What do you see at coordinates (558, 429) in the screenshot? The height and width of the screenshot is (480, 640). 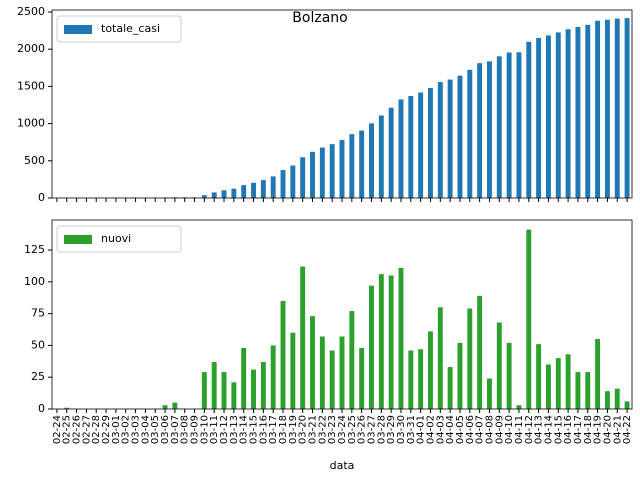 I see `x-tick-label: 04-15` at bounding box center [558, 429].